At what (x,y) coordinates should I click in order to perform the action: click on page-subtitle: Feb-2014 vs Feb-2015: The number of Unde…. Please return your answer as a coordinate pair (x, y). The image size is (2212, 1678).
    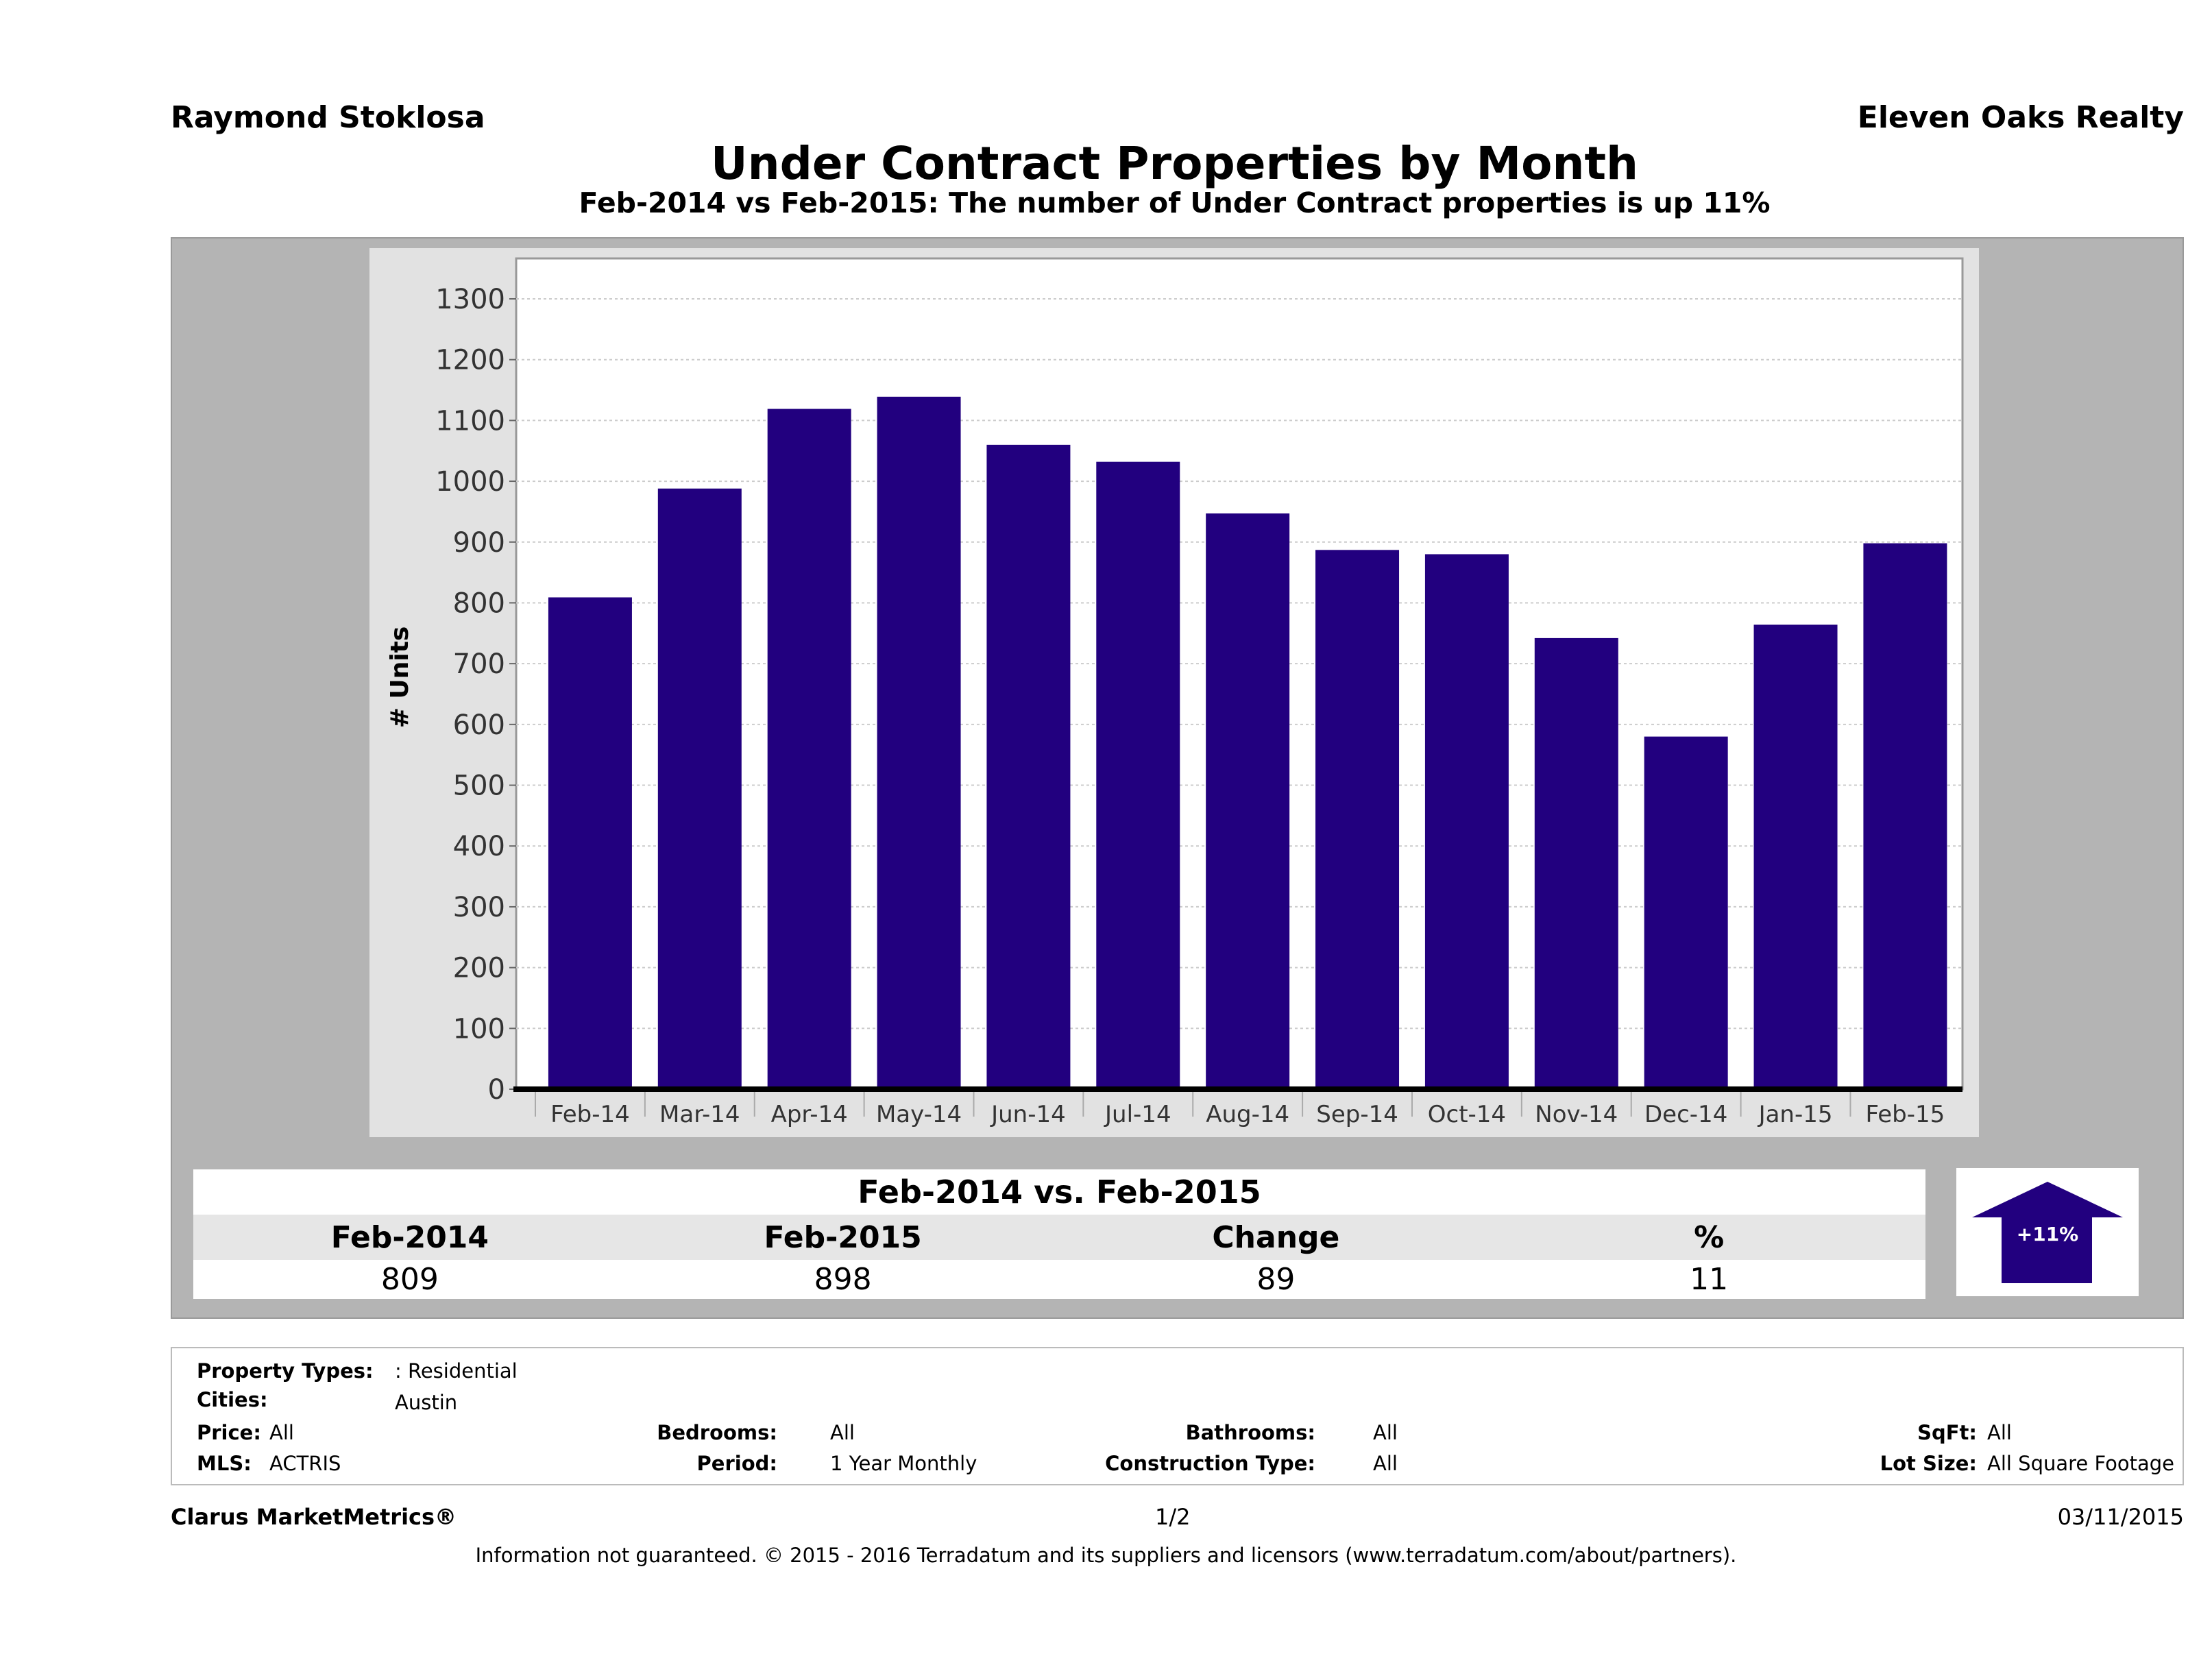
    Looking at the image, I should click on (1175, 202).